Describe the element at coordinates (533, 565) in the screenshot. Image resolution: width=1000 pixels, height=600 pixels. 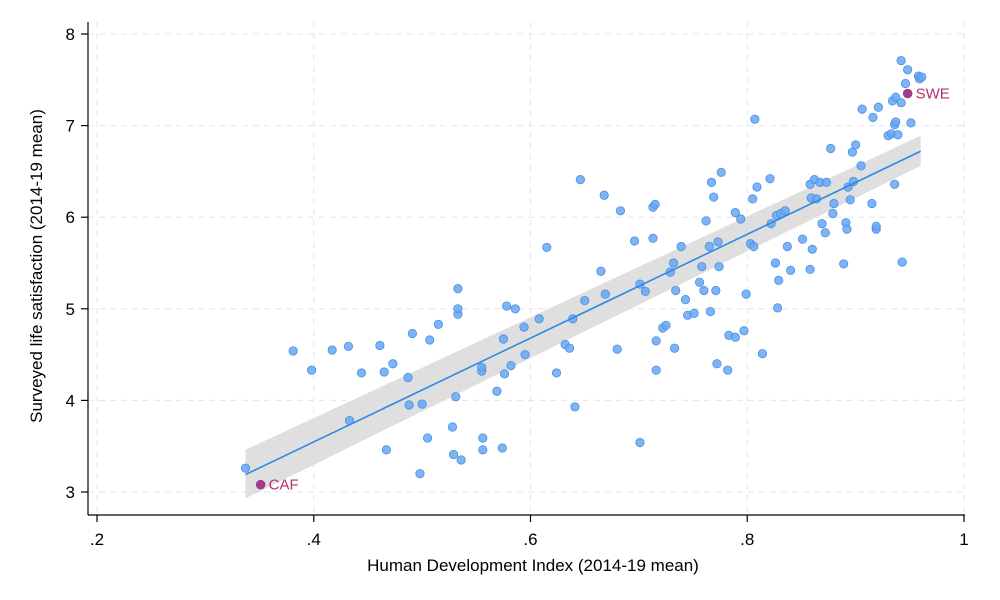
I see `x-axis-label: Human Development Index (2014-19 mean)` at that location.